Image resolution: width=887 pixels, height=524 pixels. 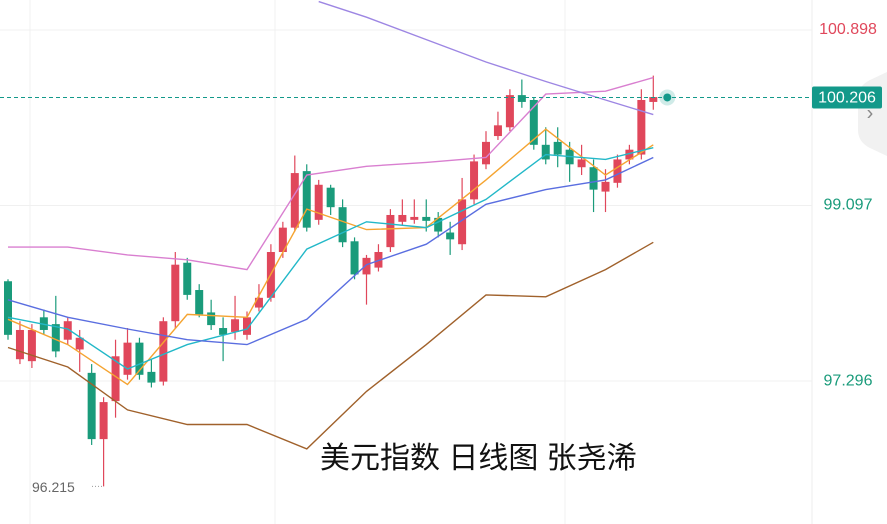 What do you see at coordinates (667, 97) in the screenshot?
I see `last-price-dot` at bounding box center [667, 97].